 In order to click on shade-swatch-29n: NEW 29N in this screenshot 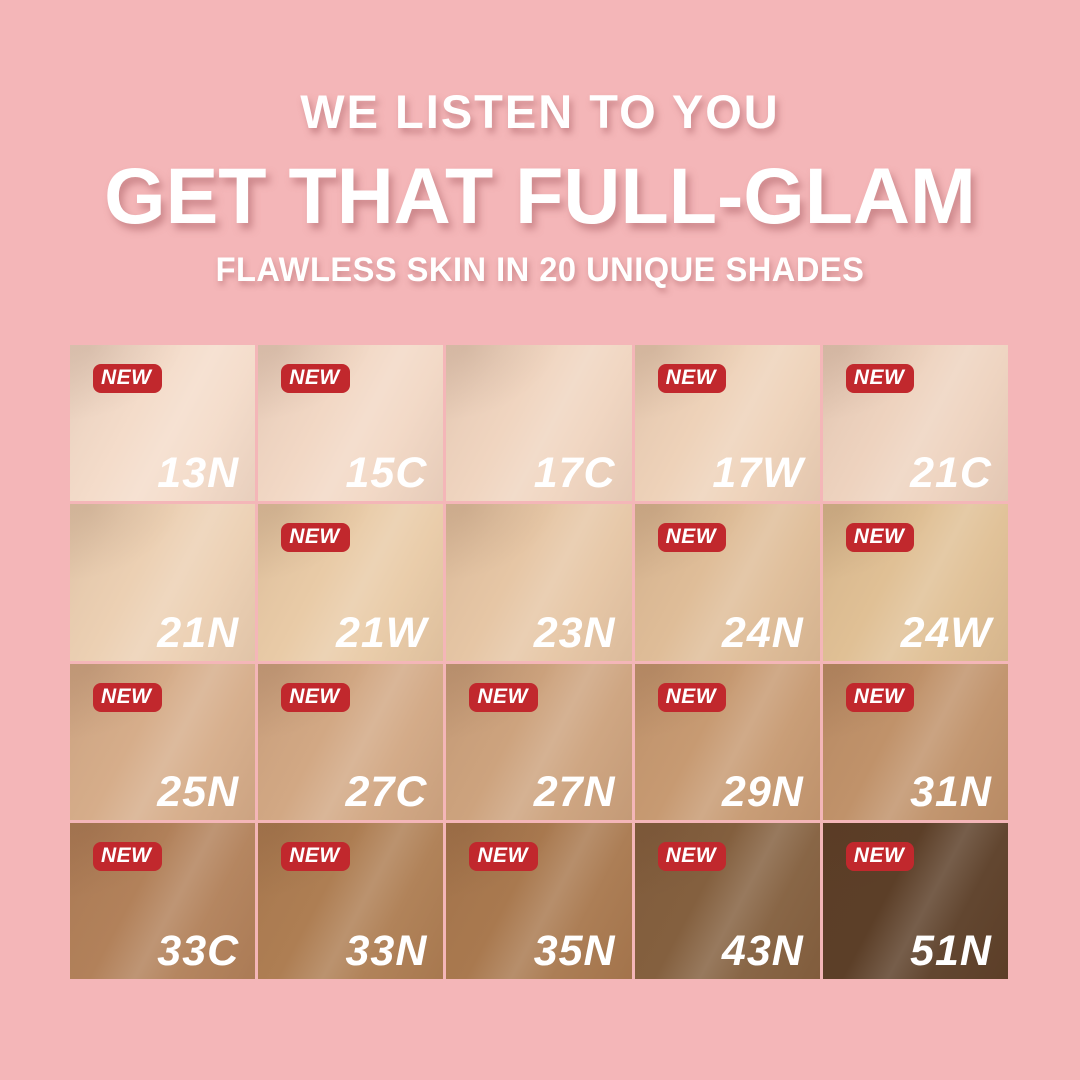, I will do `click(727, 741)`.